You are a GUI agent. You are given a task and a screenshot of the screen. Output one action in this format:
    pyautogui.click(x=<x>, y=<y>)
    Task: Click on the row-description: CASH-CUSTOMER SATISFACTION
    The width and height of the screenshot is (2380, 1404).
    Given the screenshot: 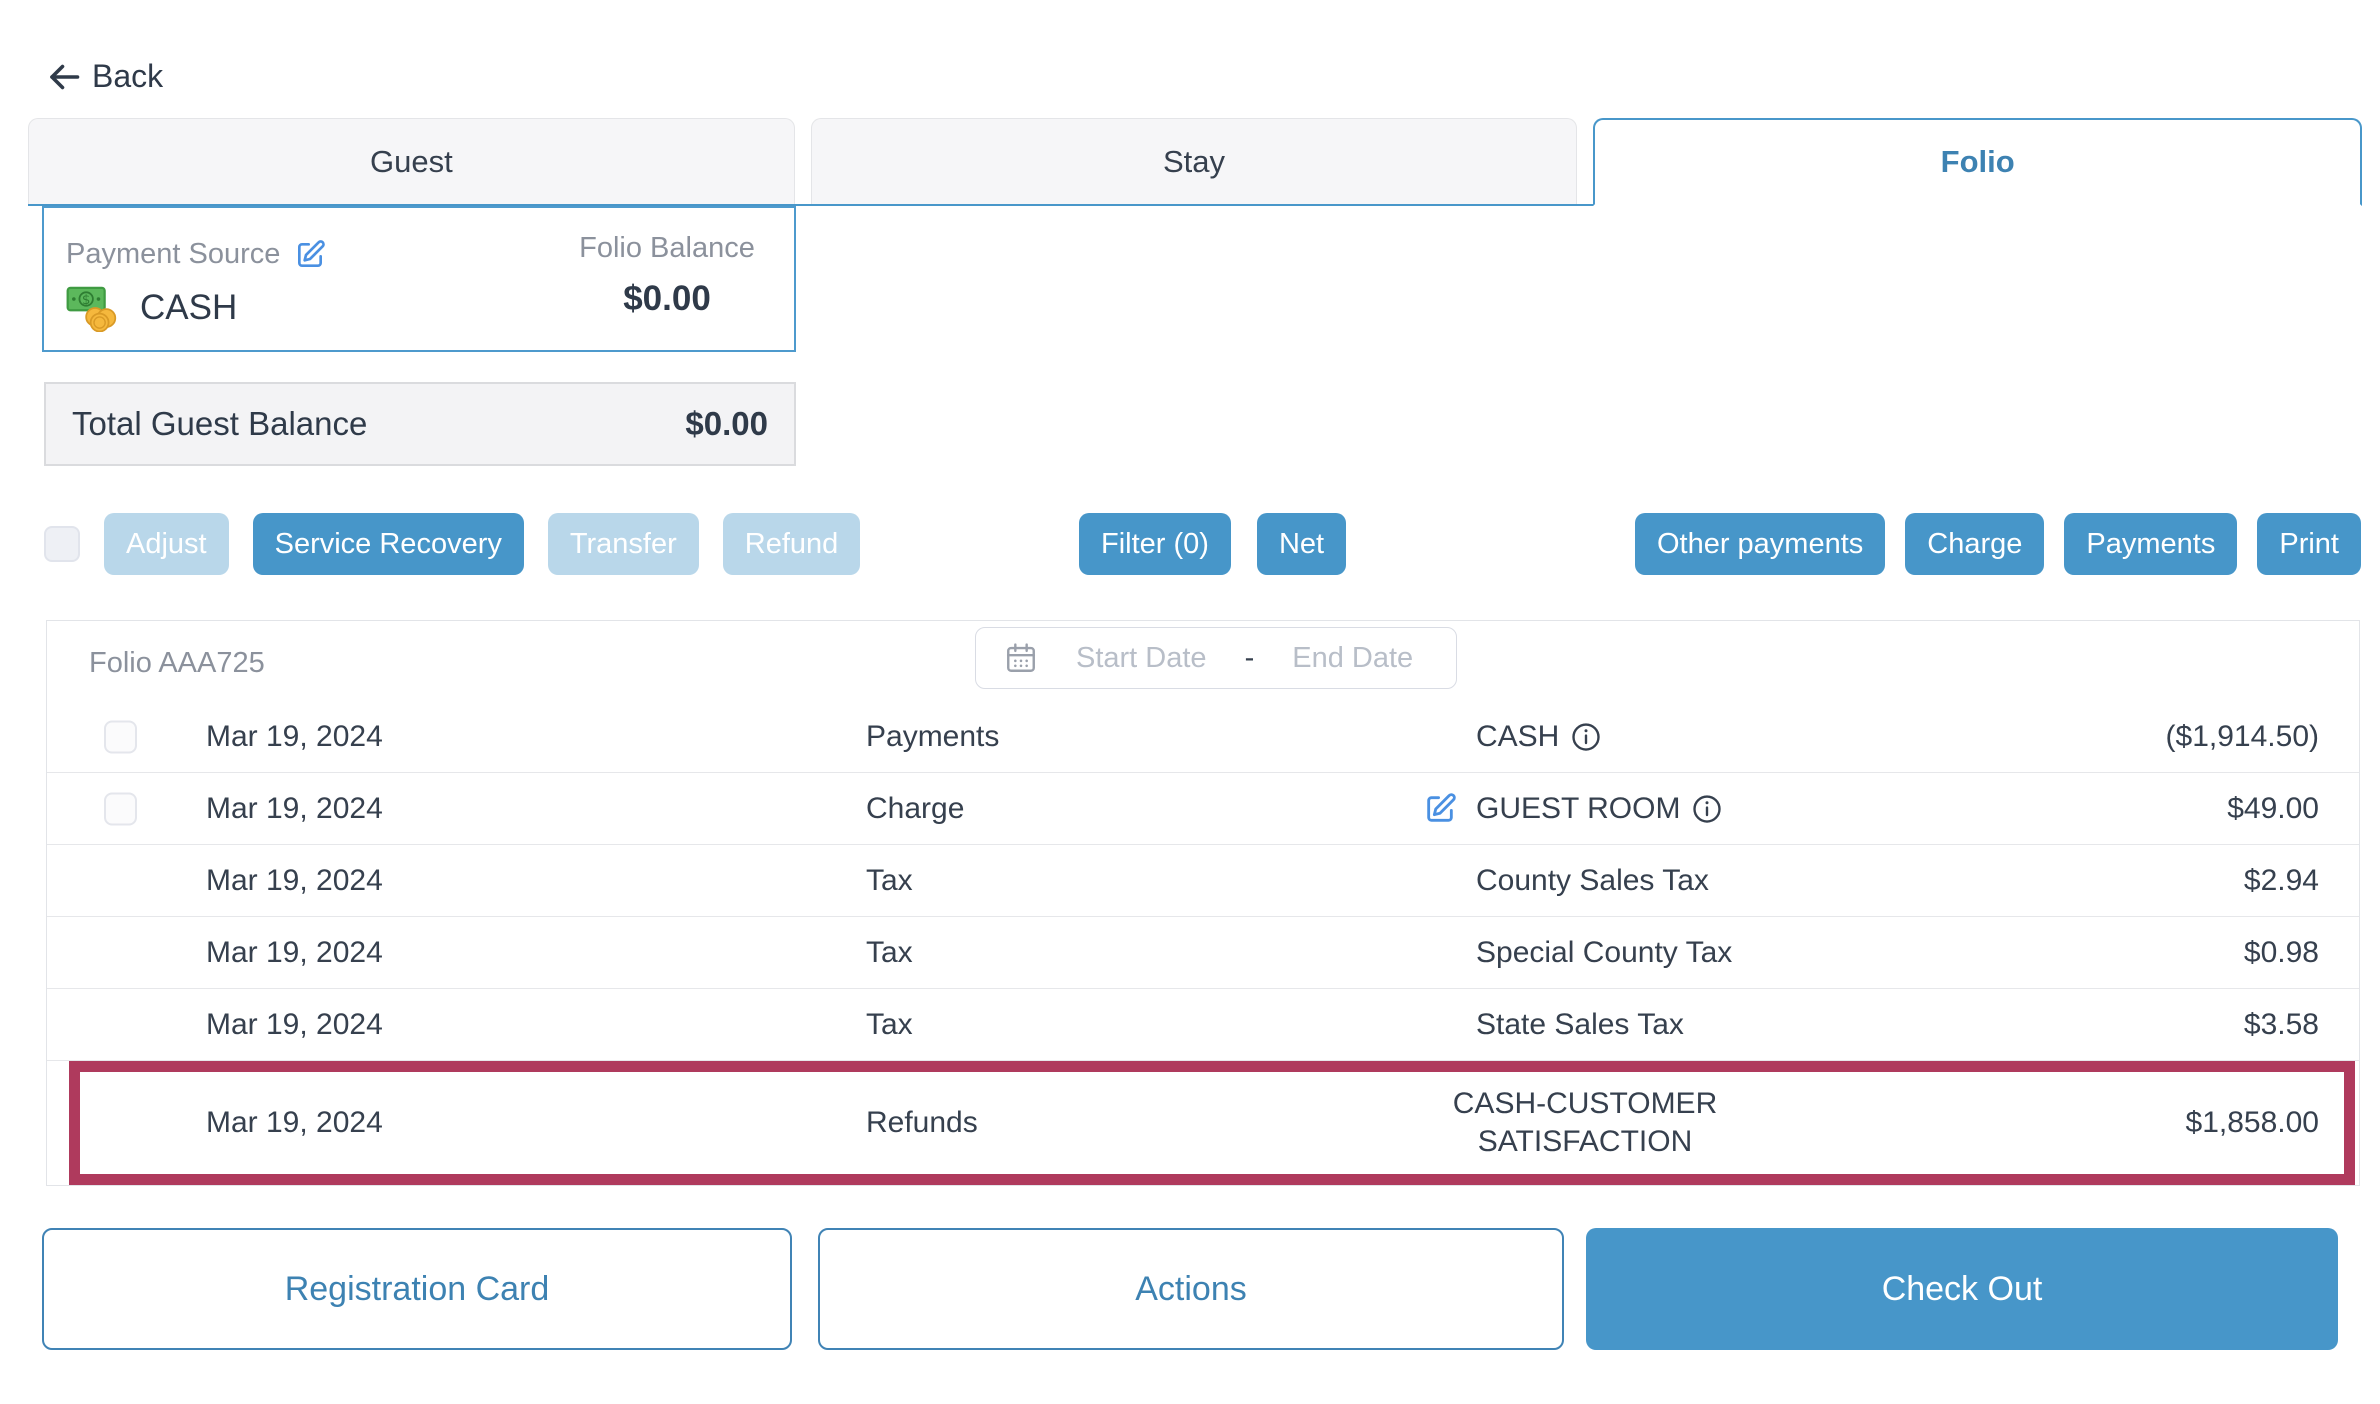 What is the action you would take?
    pyautogui.click(x=1585, y=1122)
    